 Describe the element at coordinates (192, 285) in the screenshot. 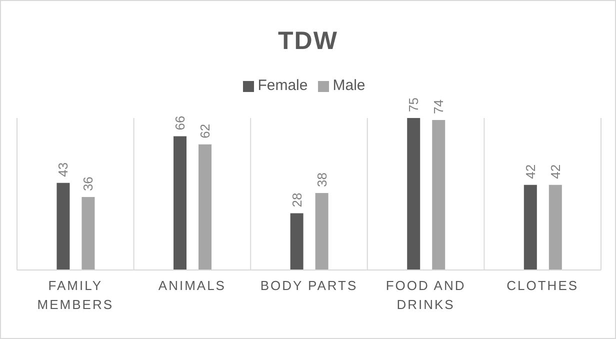

I see `x-tick-label: ANIMALS` at that location.